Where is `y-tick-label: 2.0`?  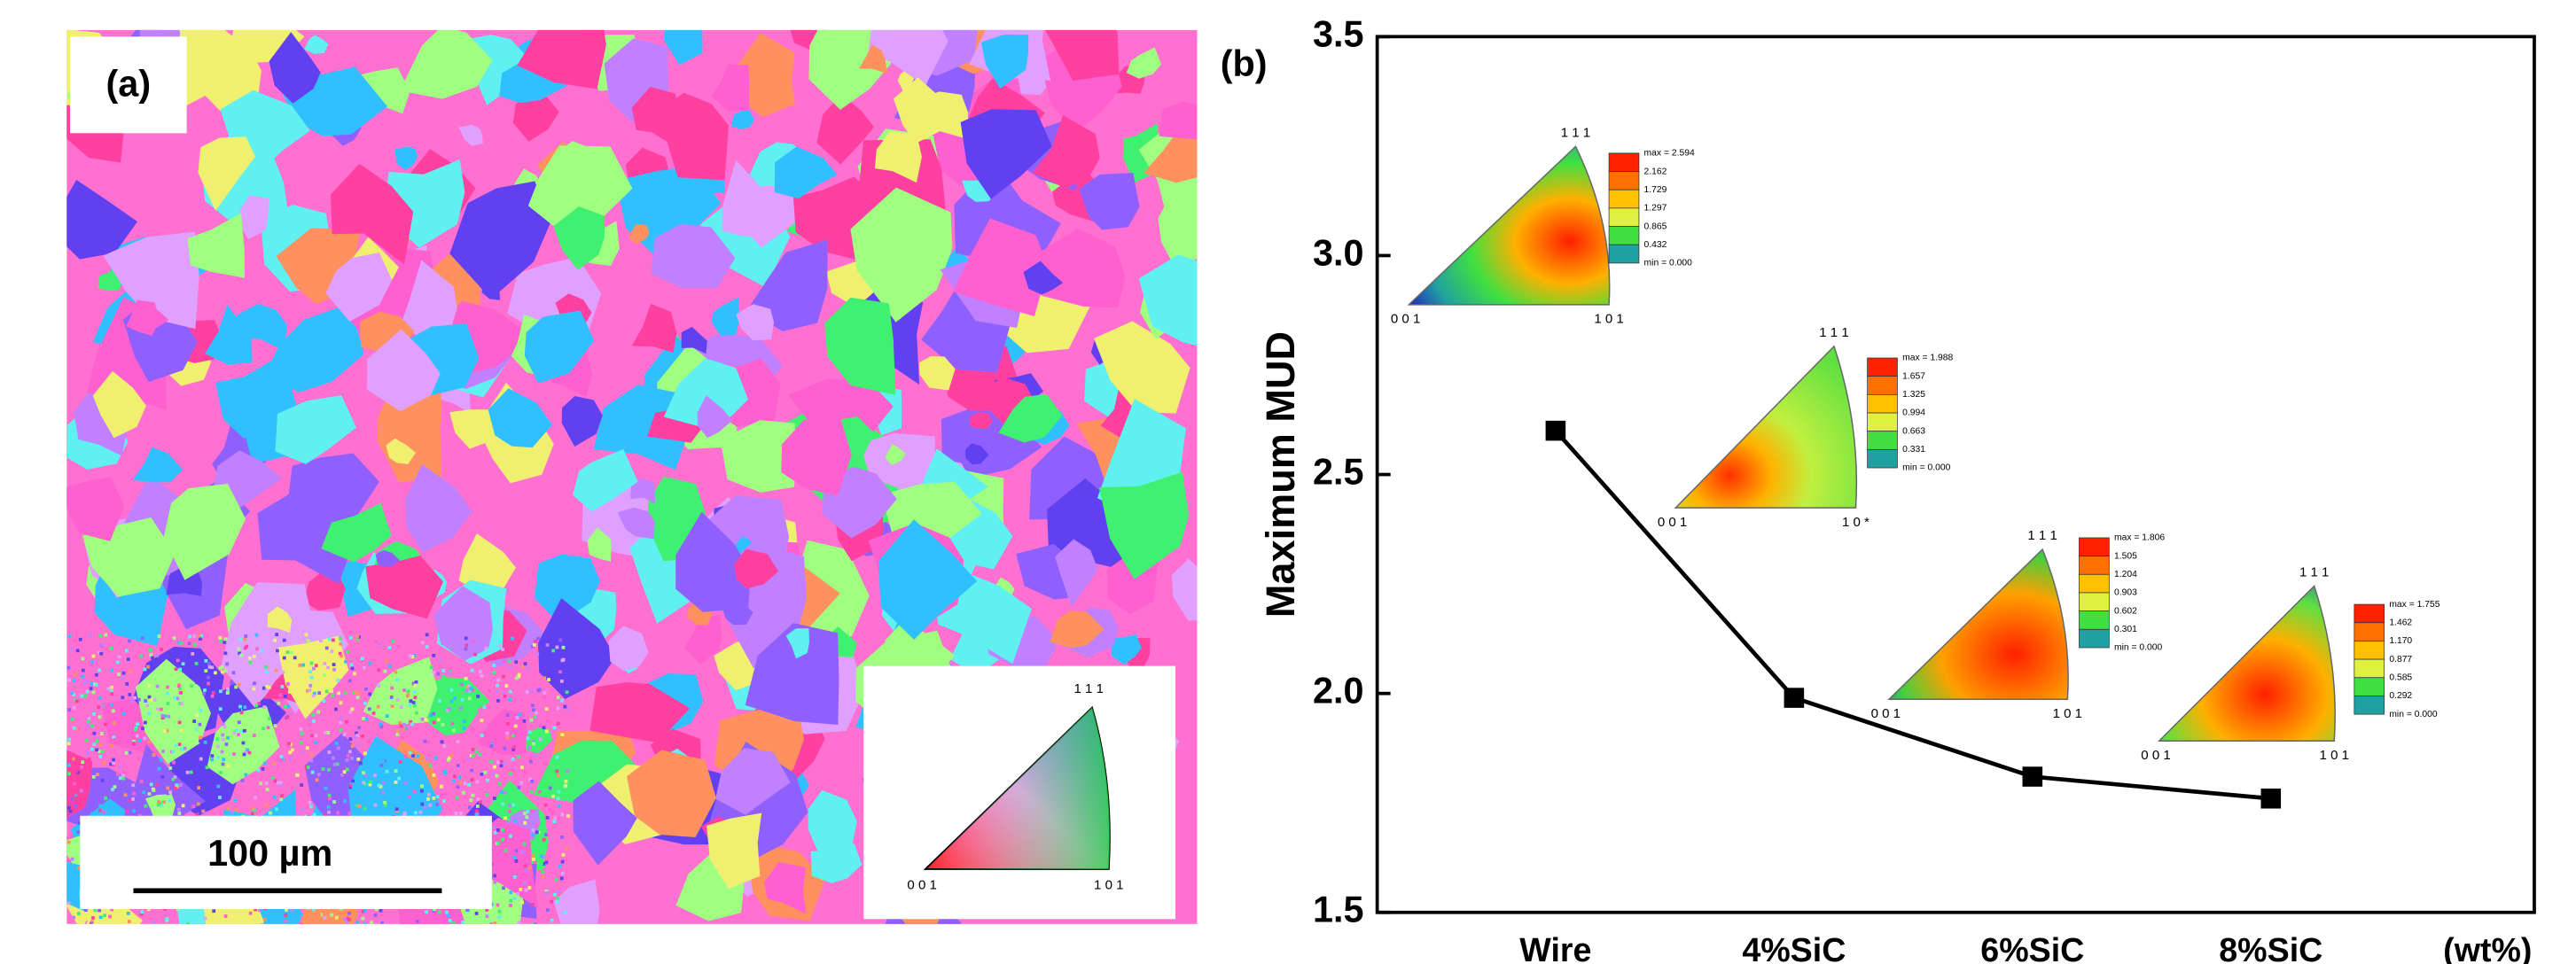
y-tick-label: 2.0 is located at coordinates (1338, 691).